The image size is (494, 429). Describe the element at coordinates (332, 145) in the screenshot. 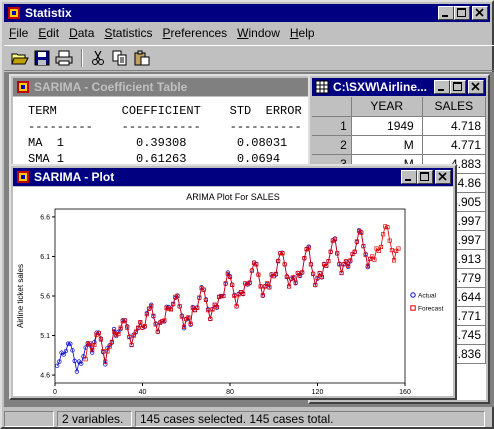

I see `row-header: 2` at that location.